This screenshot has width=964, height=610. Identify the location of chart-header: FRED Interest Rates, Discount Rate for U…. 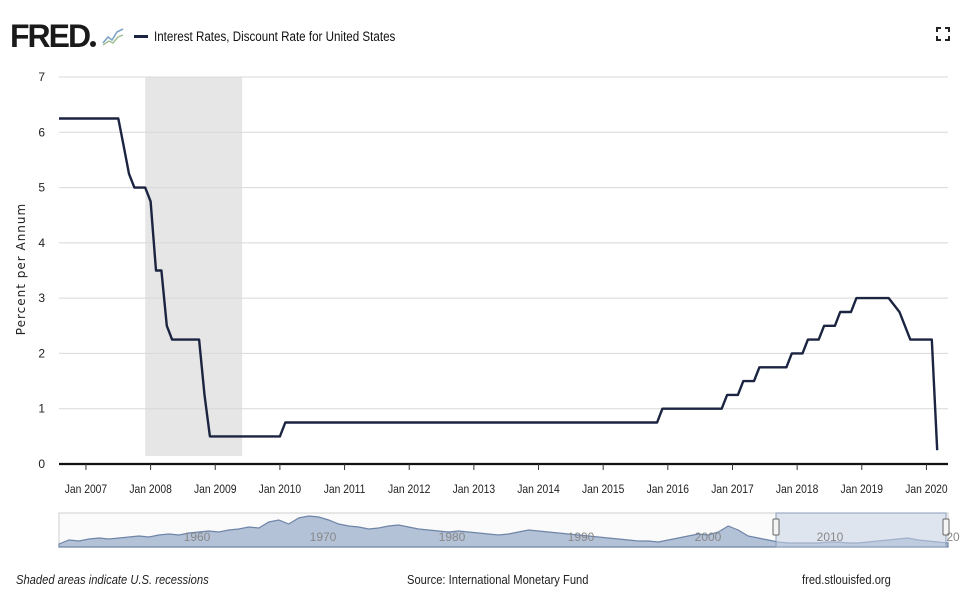
(222, 36).